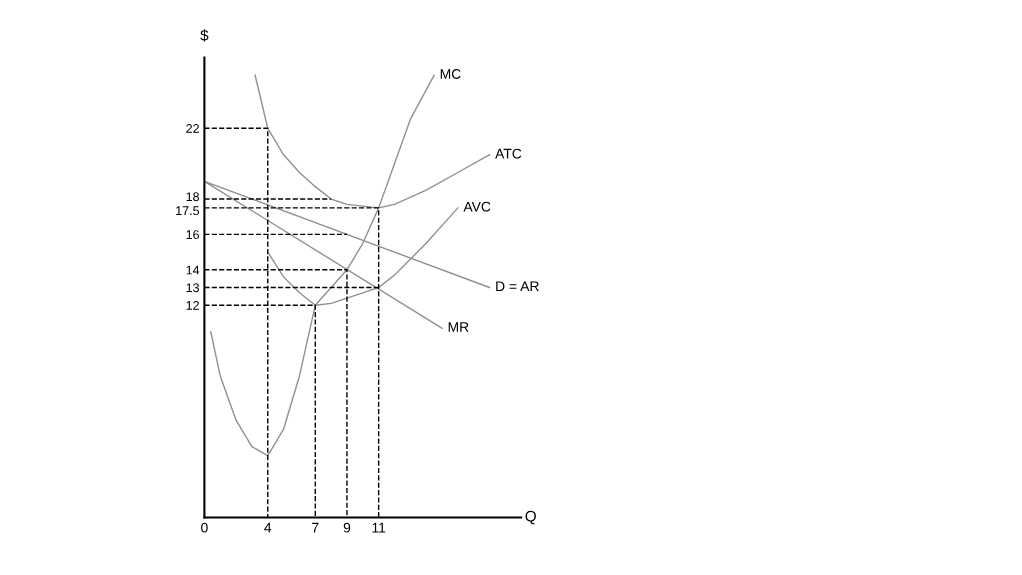 Image resolution: width=1022 pixels, height=575 pixels. Describe the element at coordinates (192, 197) in the screenshot. I see `y-tick-label: 18` at that location.